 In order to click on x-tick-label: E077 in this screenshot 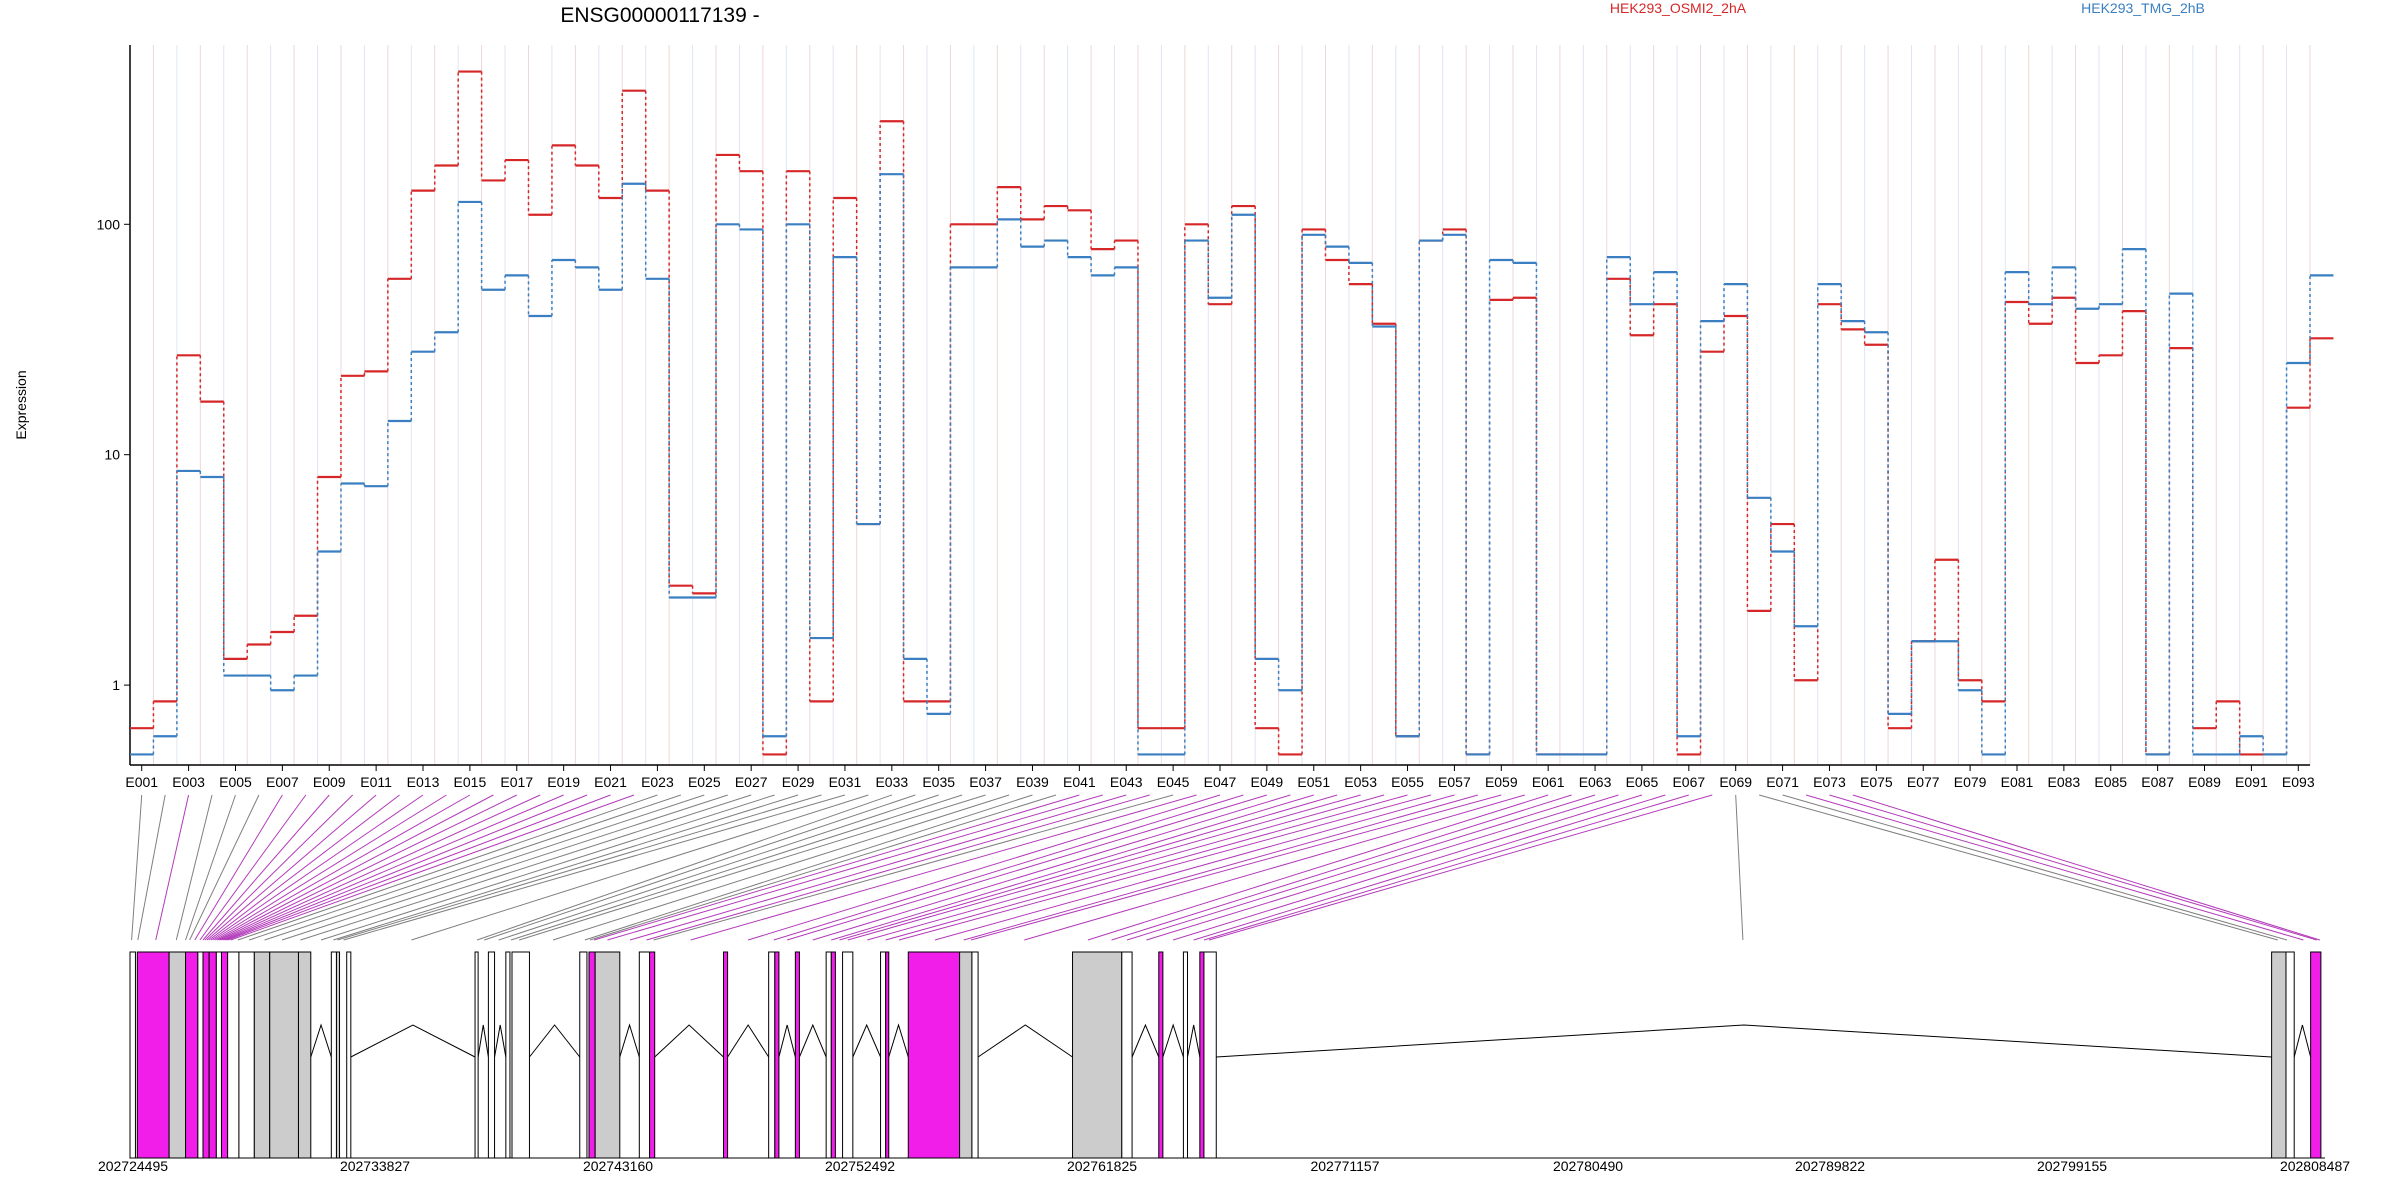, I will do `click(1923, 782)`.